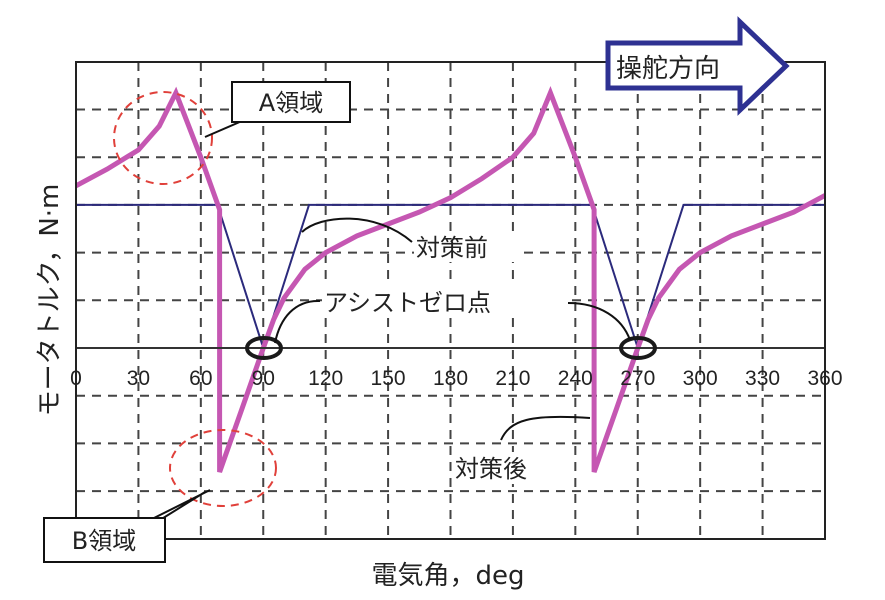 Image resolution: width=885 pixels, height=600 pixels. Describe the element at coordinates (50, 300) in the screenshot. I see `y-axis-title: モータトルク，N·m` at that location.